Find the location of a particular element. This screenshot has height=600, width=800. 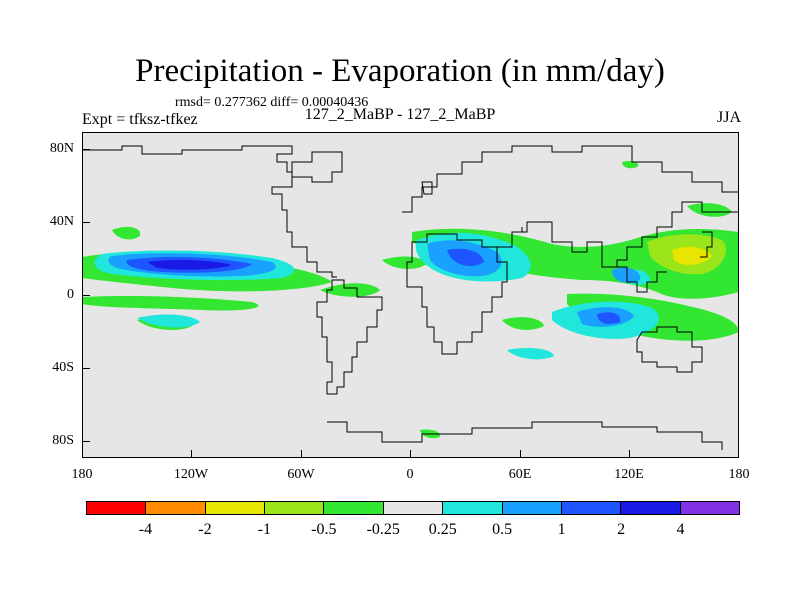

central-north-patch is located at coordinates (404, 262).